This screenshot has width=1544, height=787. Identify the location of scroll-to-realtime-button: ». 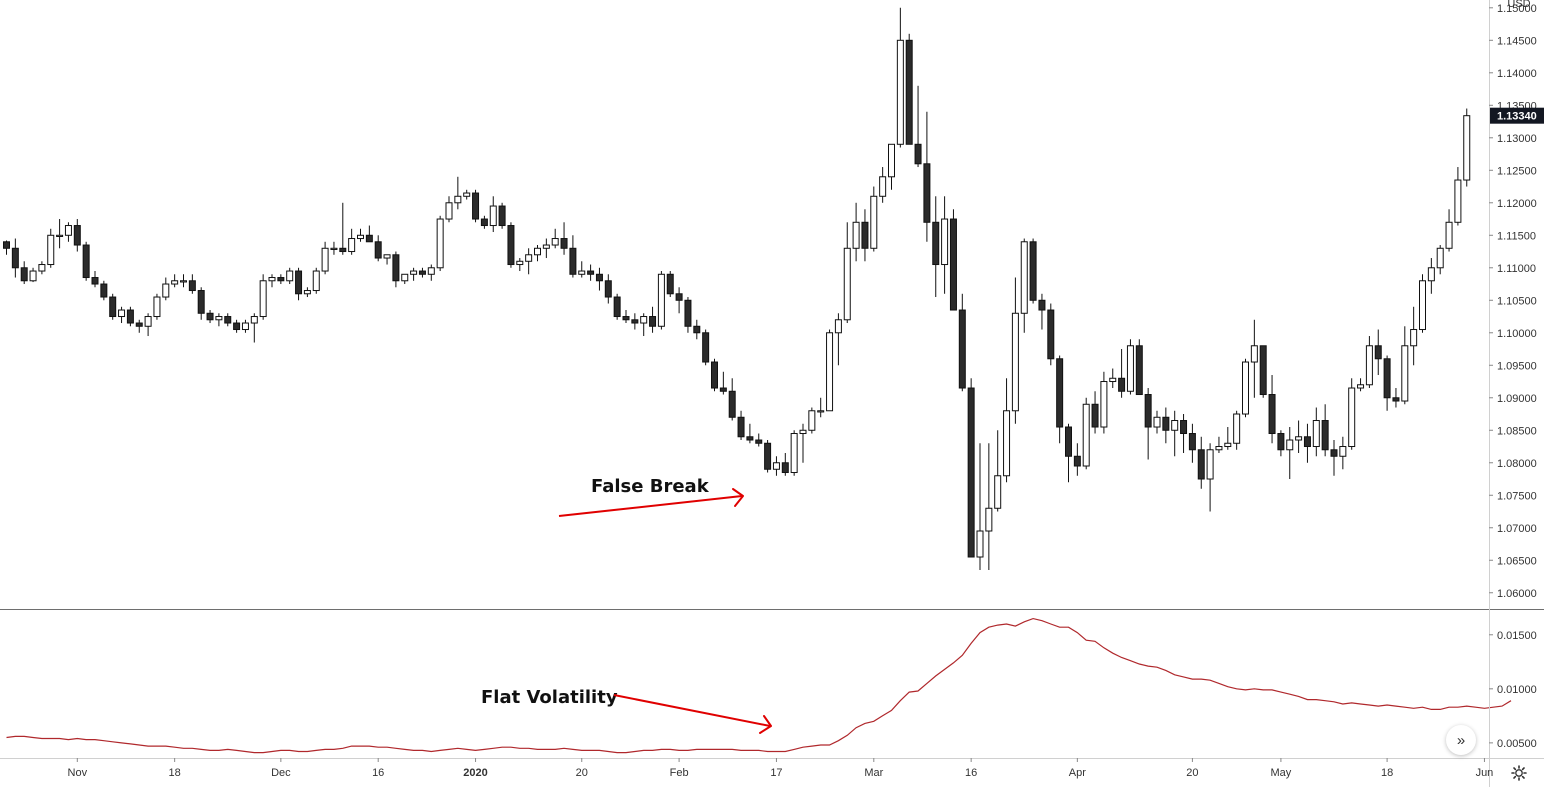
(1461, 740).